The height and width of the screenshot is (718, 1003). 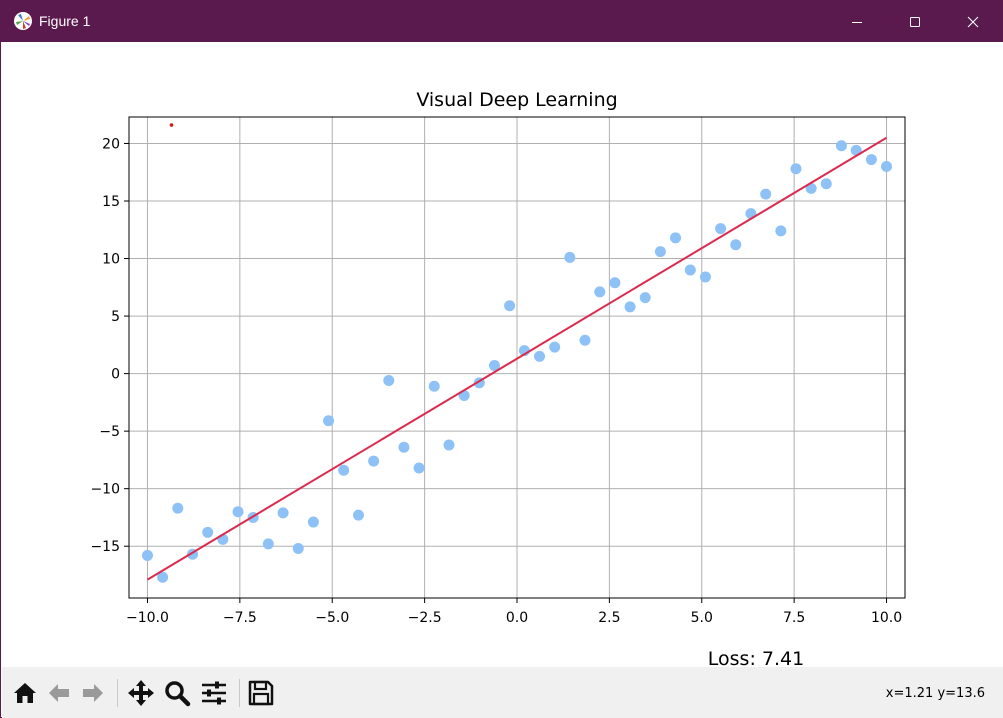 I want to click on close-button, so click(x=973, y=21).